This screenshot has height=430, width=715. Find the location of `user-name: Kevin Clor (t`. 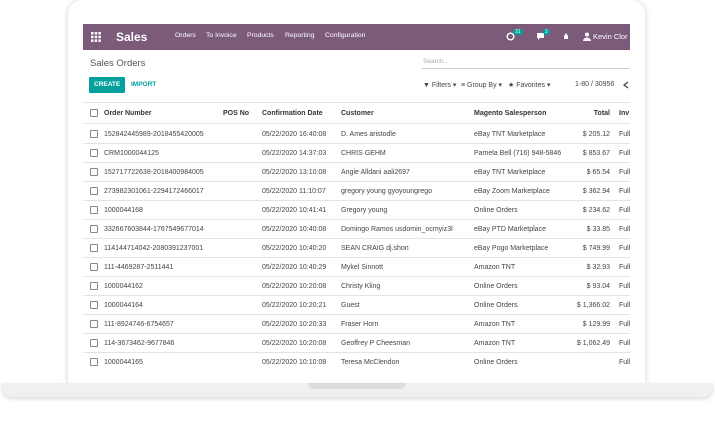

user-name: Kevin Clor (t is located at coordinates (611, 36).